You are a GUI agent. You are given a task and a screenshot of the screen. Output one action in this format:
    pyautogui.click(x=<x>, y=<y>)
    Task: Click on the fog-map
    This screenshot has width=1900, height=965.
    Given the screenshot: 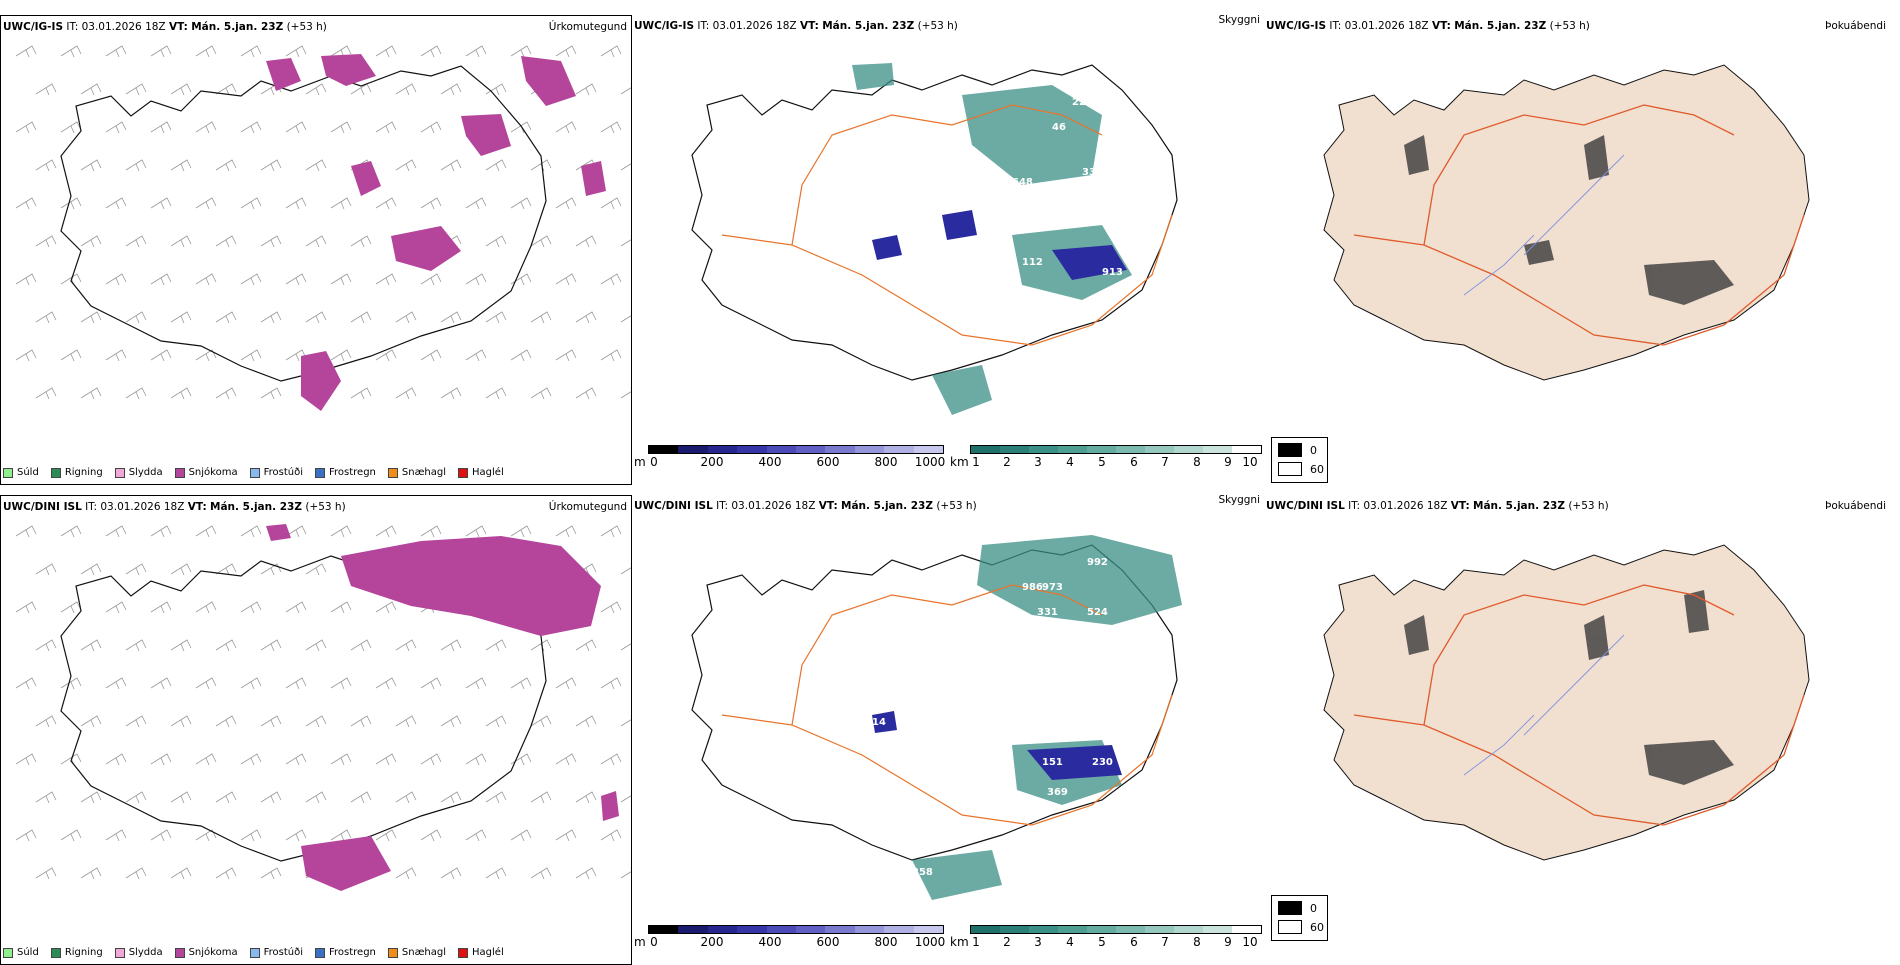 What is the action you would take?
    pyautogui.click(x=1566, y=702)
    